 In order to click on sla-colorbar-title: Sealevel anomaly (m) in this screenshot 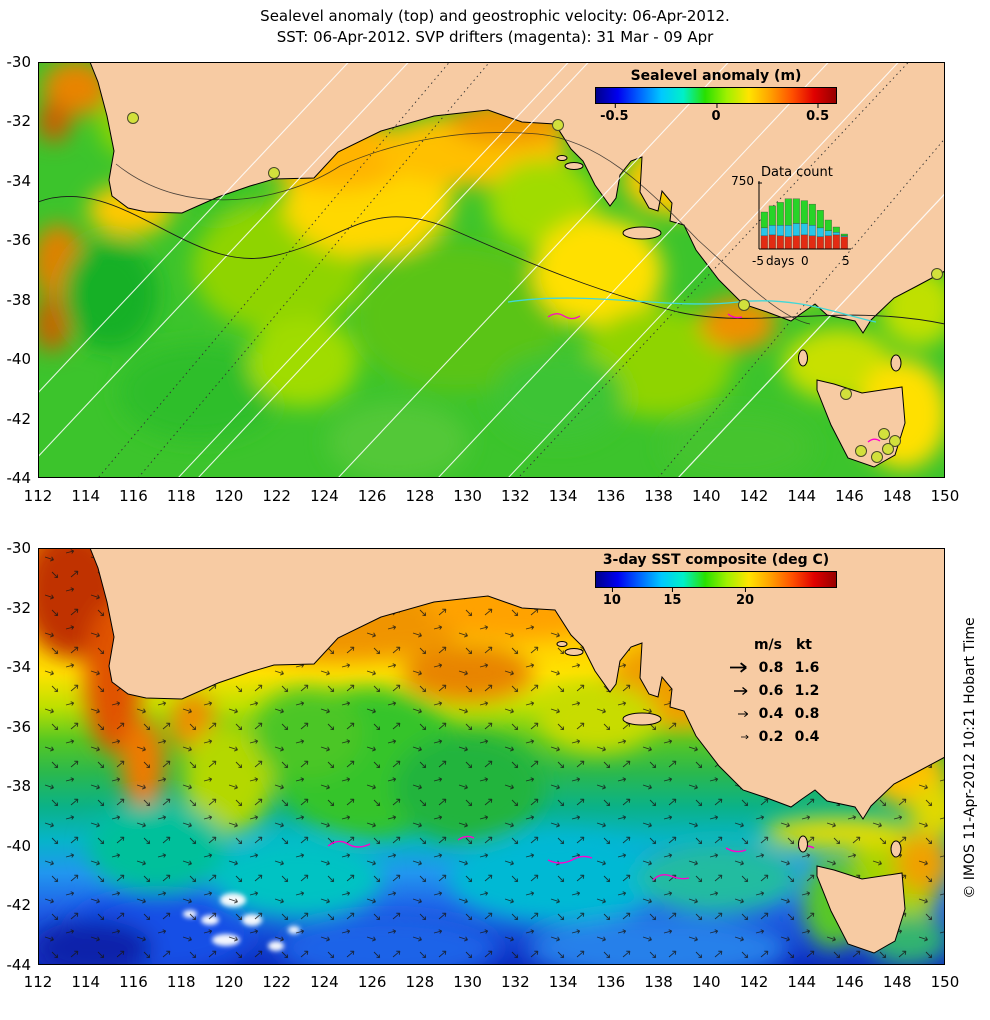, I will do `click(716, 76)`.